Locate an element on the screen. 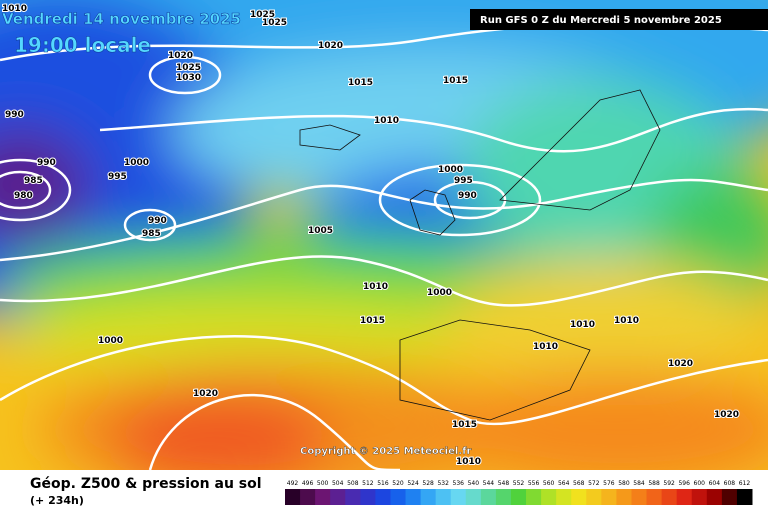  legend-label: 572 is located at coordinates (594, 483).